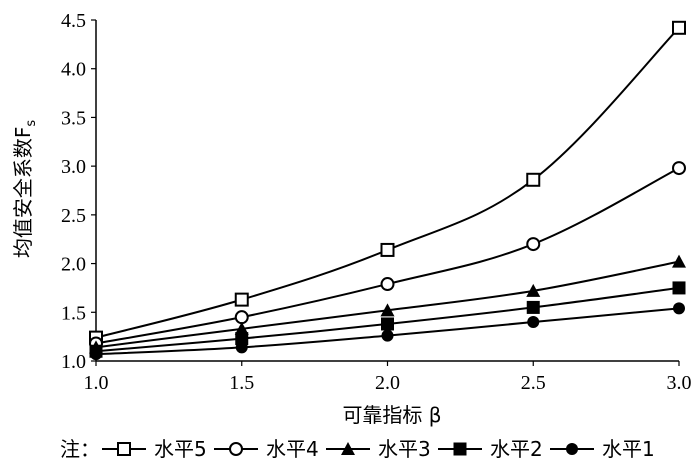 The height and width of the screenshot is (469, 700). I want to click on legend-item-2: 水平4, so click(266, 449).